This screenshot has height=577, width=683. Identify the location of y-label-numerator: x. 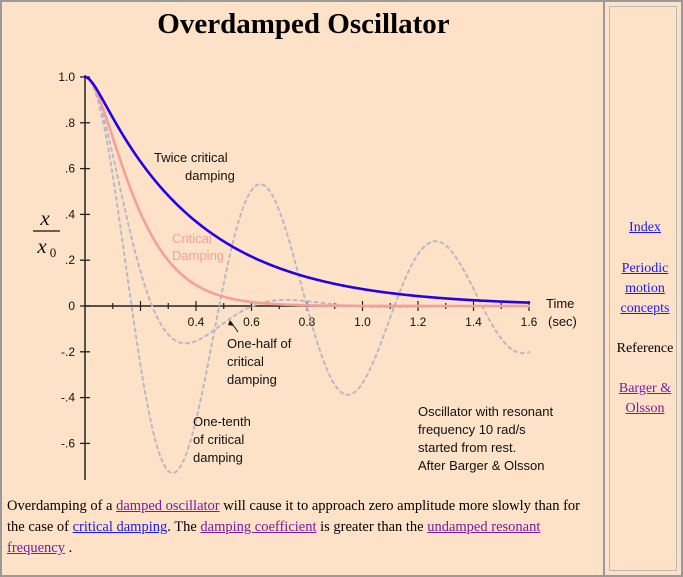
(44, 218).